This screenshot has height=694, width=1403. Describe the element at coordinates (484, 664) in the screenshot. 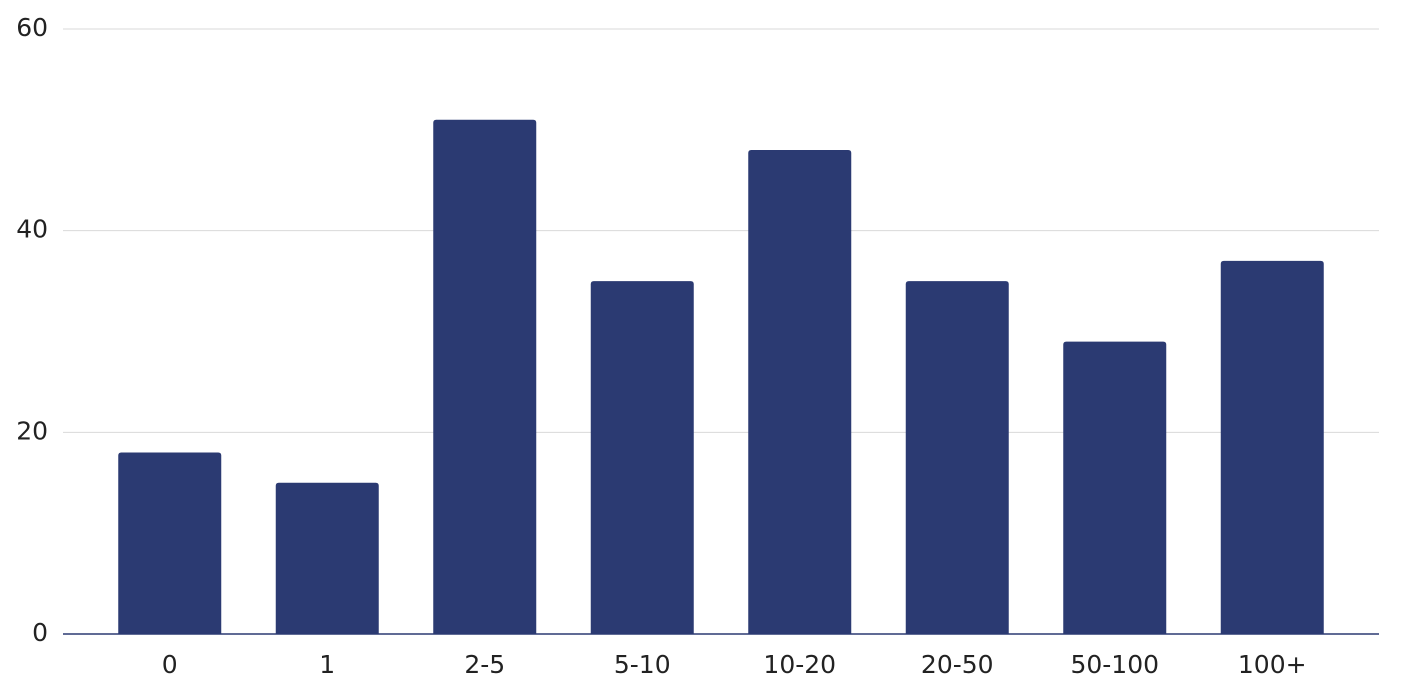

I see `x-tick-label: 2-5` at that location.